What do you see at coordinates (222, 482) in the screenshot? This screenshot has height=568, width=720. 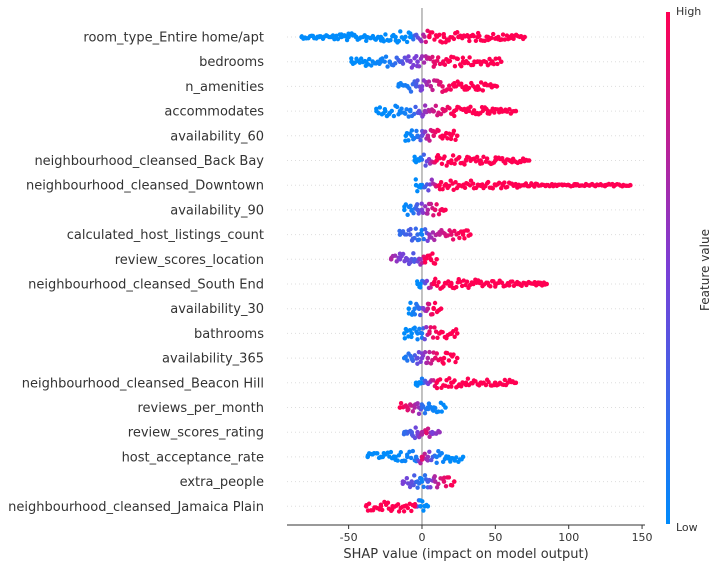 I see `feature-label: extra_people` at bounding box center [222, 482].